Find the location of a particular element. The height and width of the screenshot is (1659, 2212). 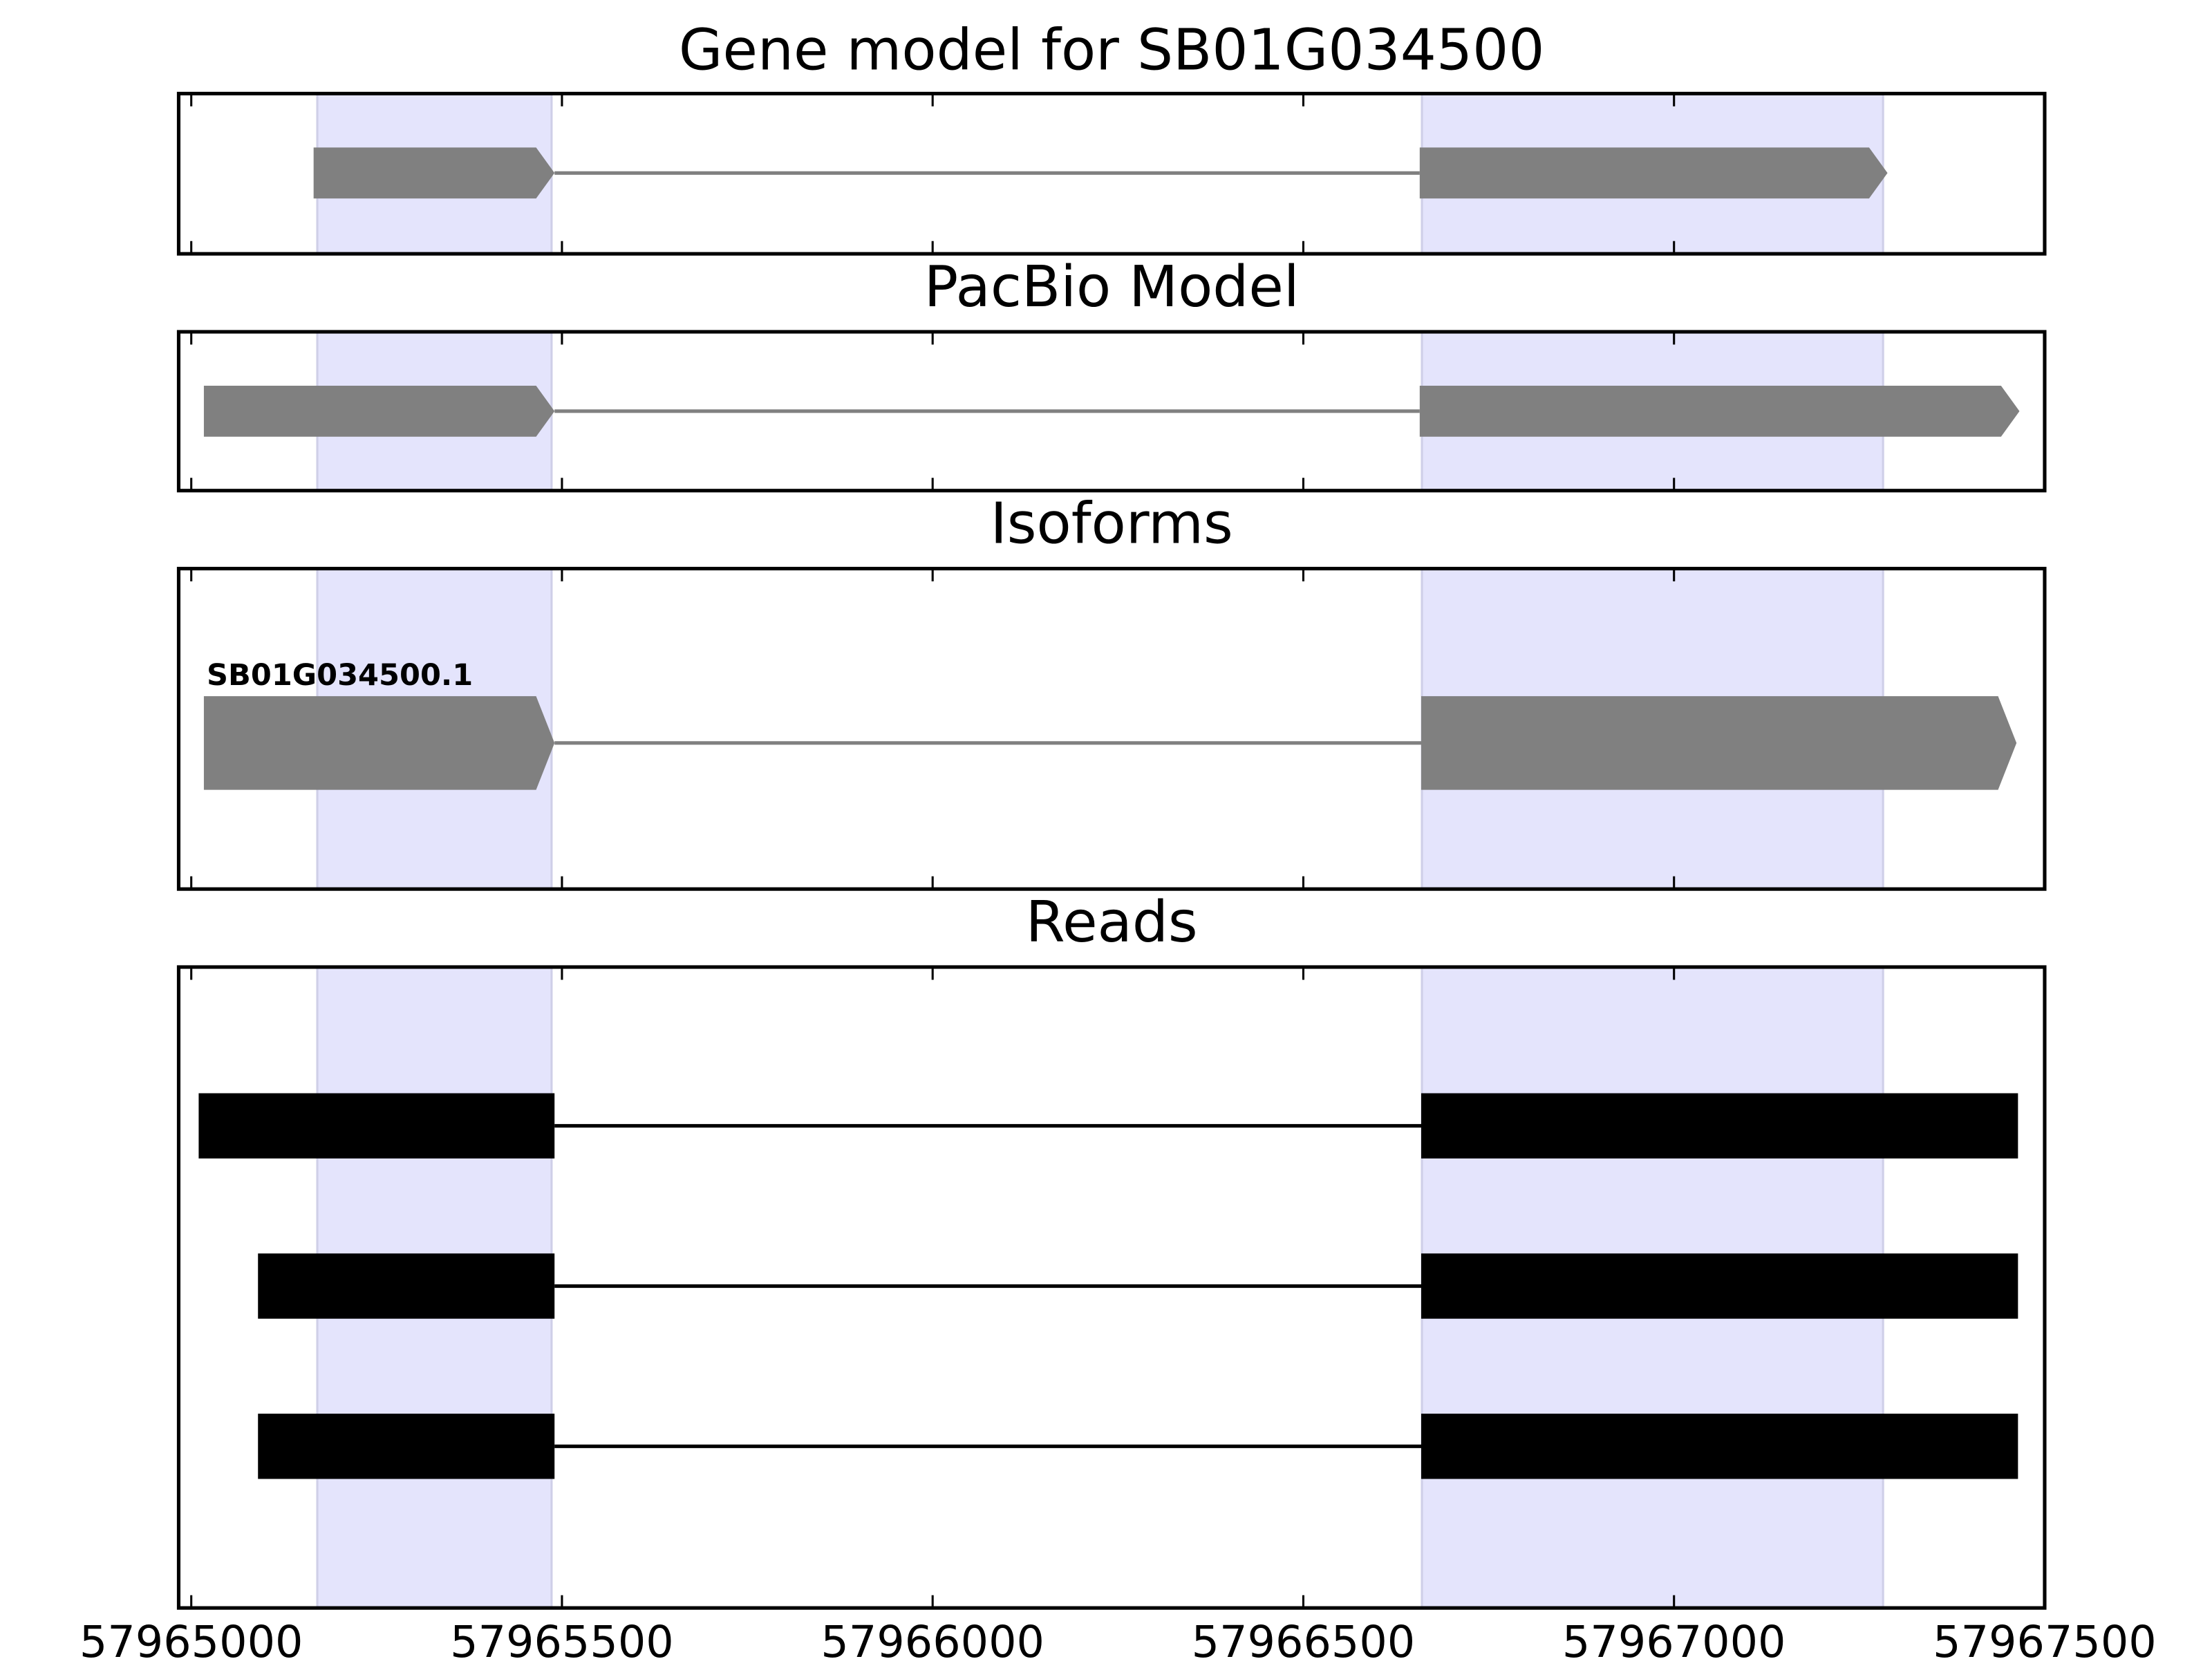

x-tick-label: 57966500 is located at coordinates (1304, 1638).